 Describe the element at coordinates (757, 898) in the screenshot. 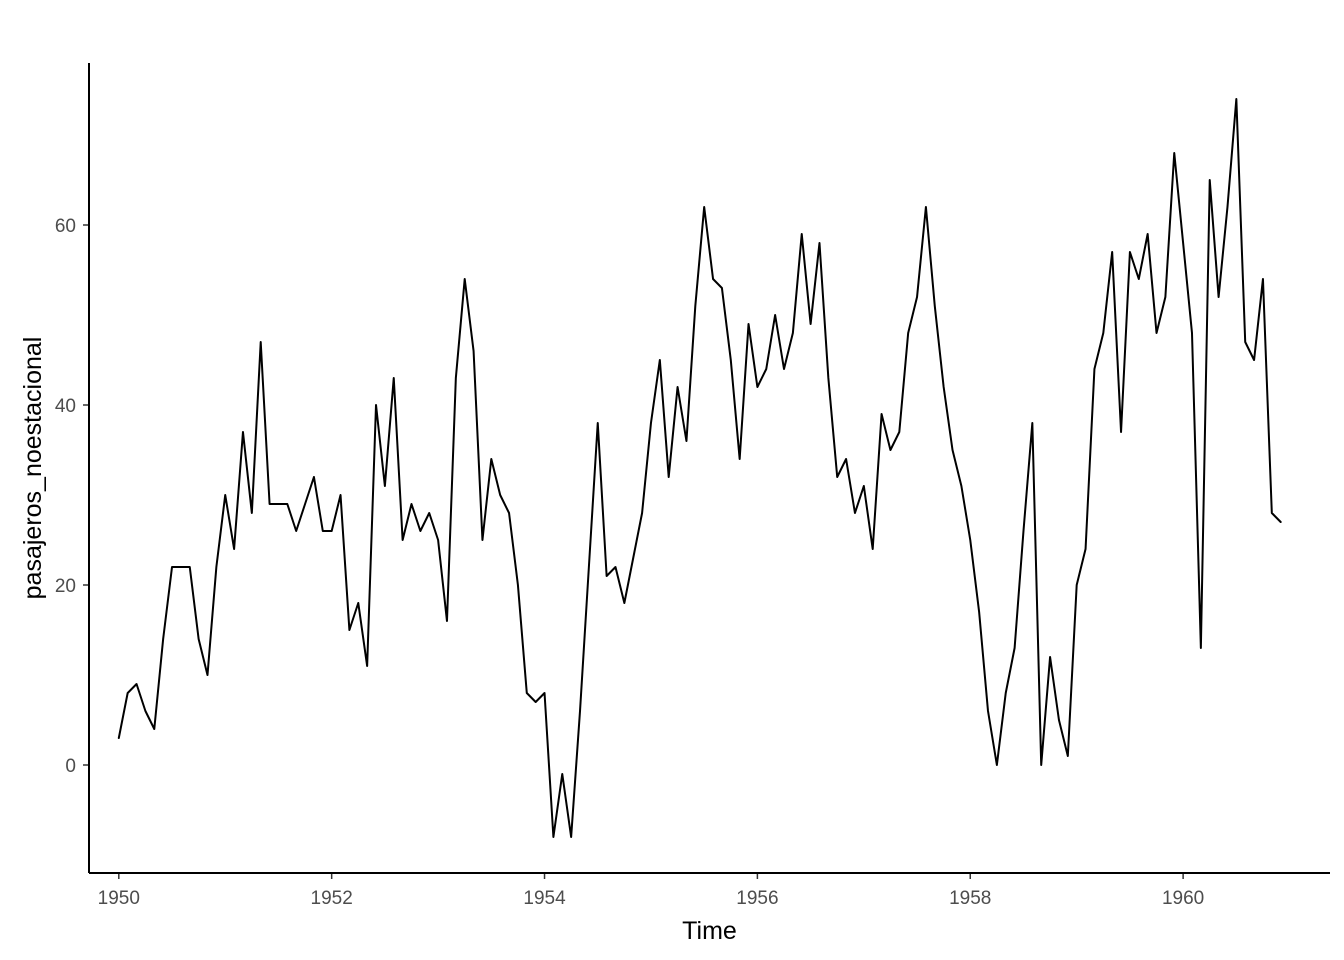

I see `x-tick-label: 1956` at that location.